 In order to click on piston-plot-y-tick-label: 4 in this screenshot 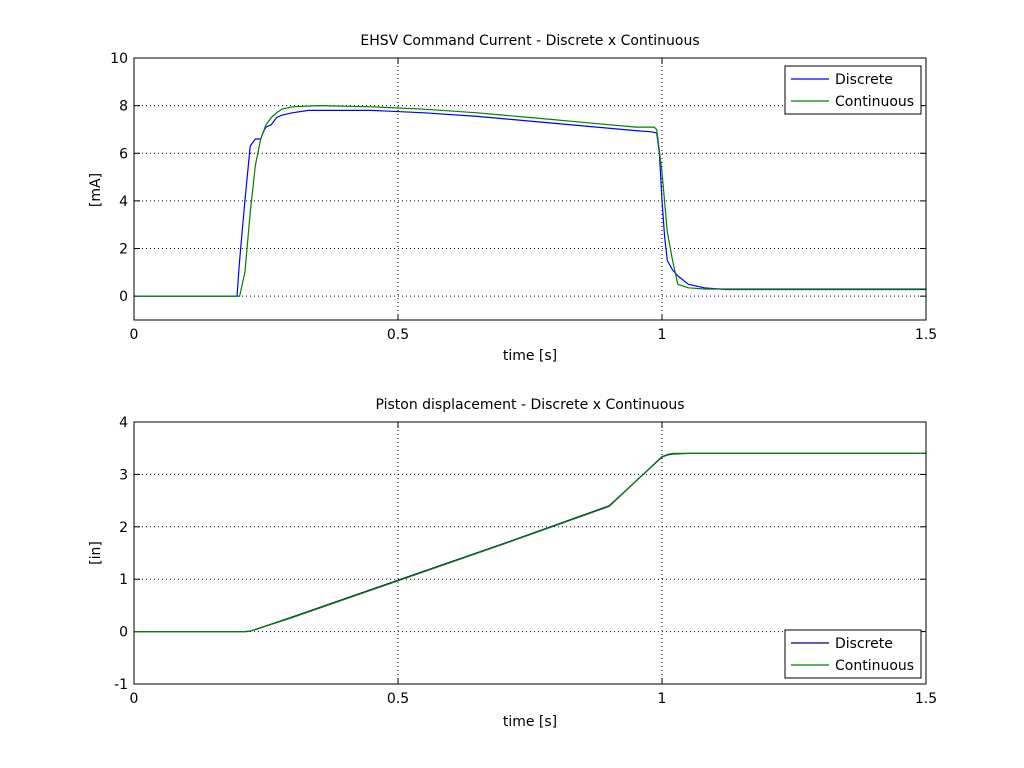, I will do `click(123, 423)`.